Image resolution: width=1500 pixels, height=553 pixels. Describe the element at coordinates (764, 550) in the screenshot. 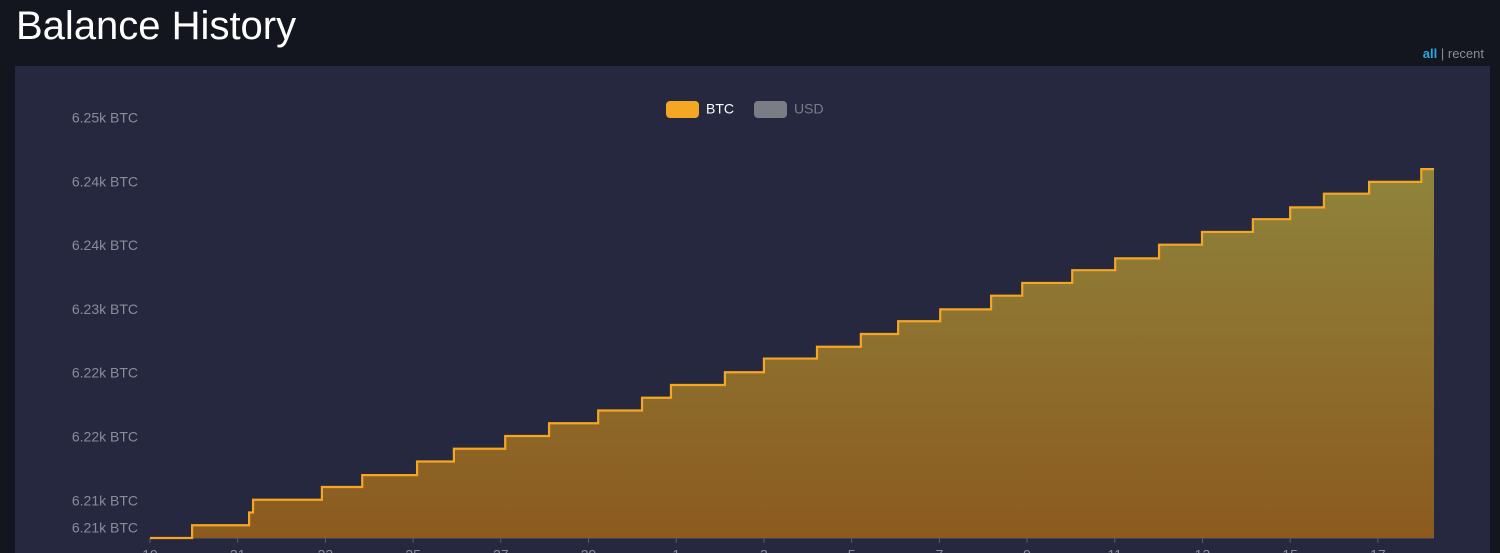

I see `x-tick-label: 3` at that location.